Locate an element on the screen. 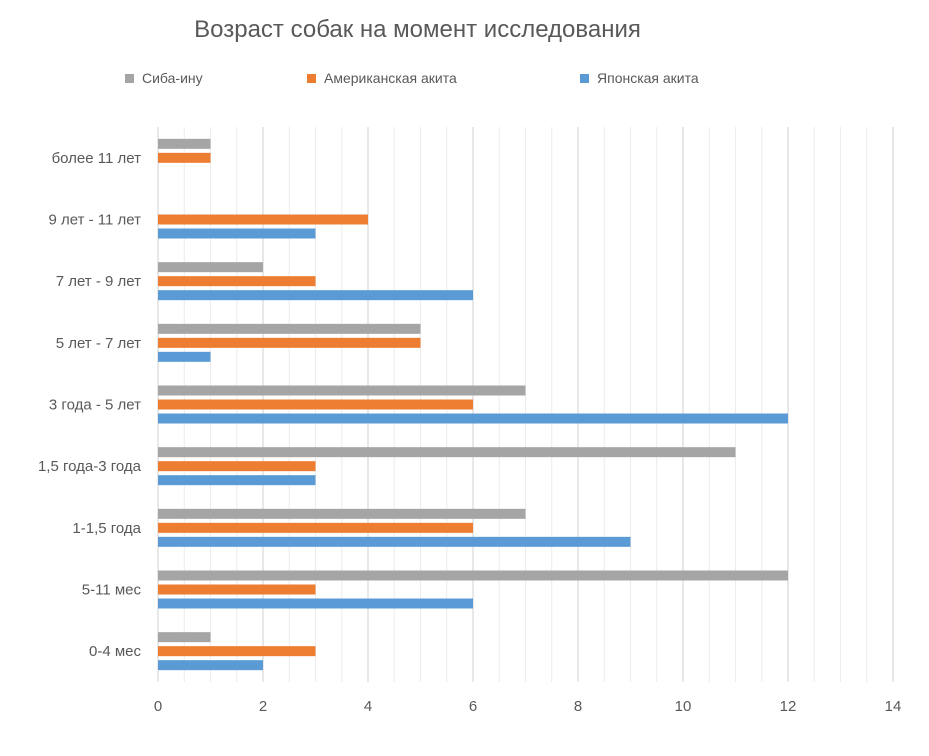 This screenshot has width=929, height=756. x-tick-label: 0 is located at coordinates (158, 706).